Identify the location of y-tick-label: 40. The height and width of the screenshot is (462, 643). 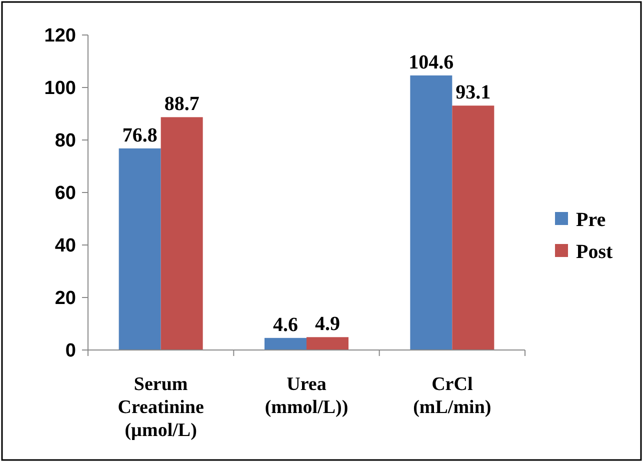
(65, 246).